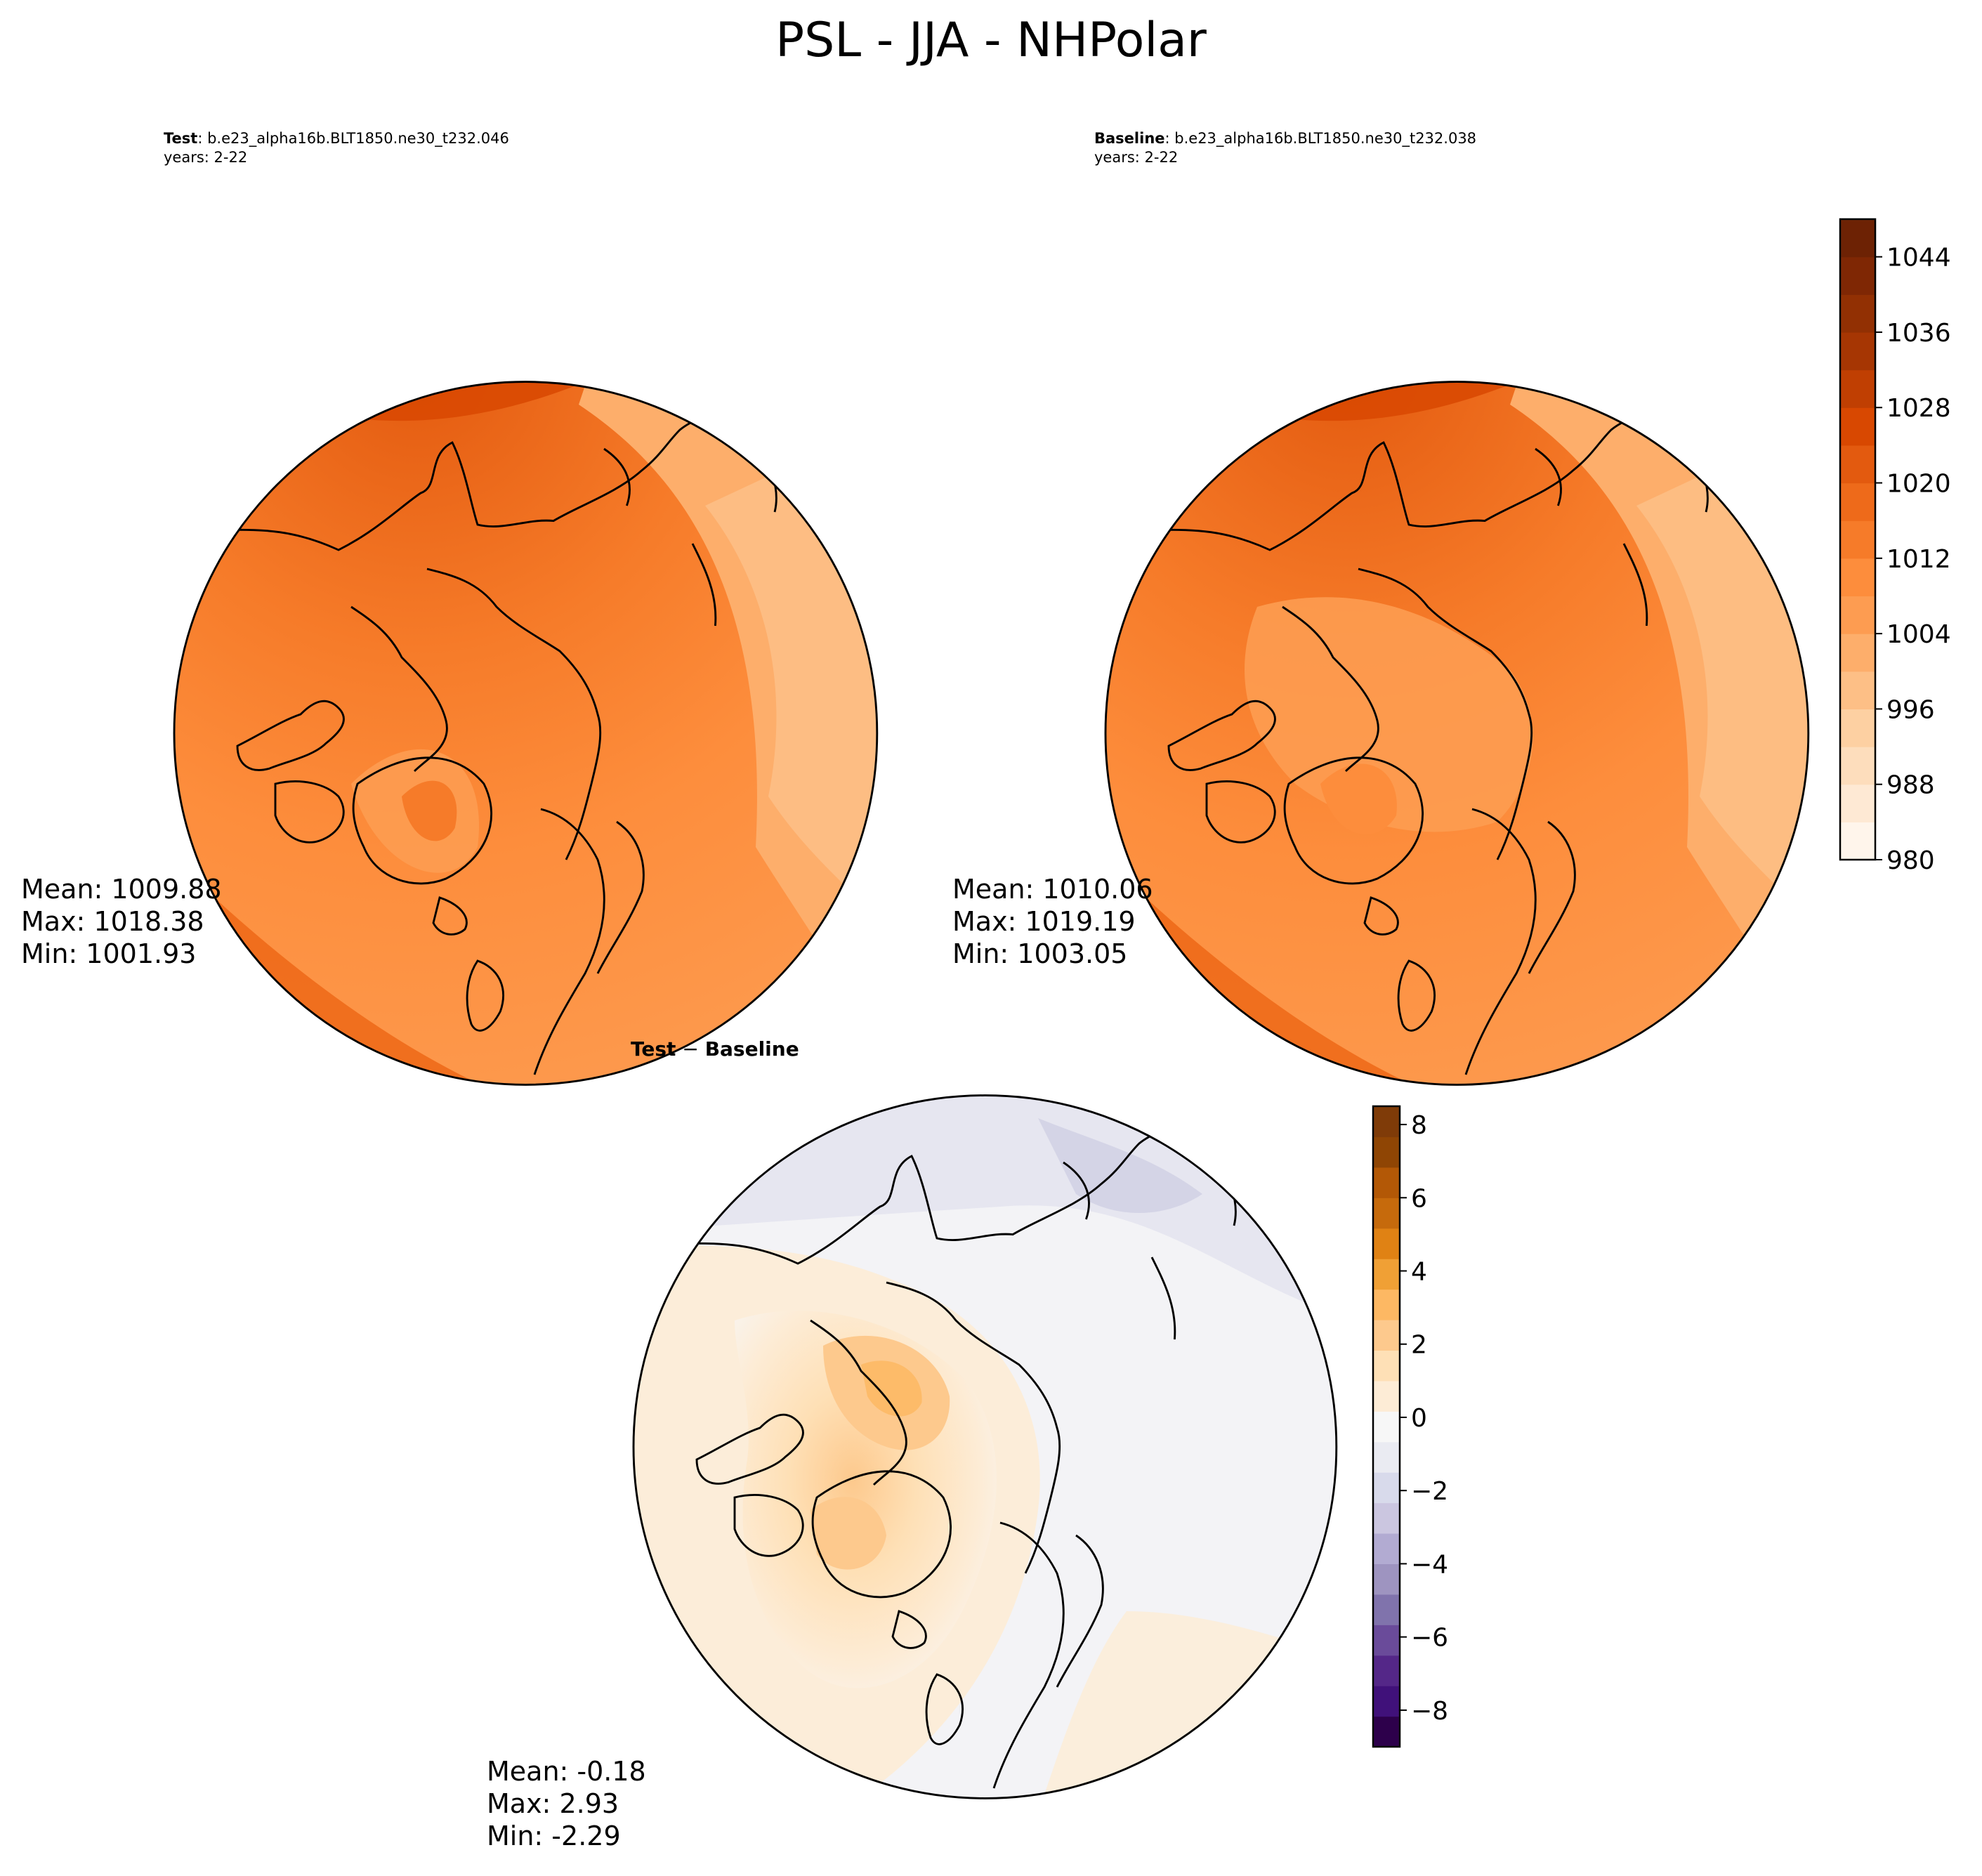 This screenshot has height=1876, width=1982. Describe the element at coordinates (1039, 953) in the screenshot. I see `baseline-stat-min: Min: 1003.05` at that location.